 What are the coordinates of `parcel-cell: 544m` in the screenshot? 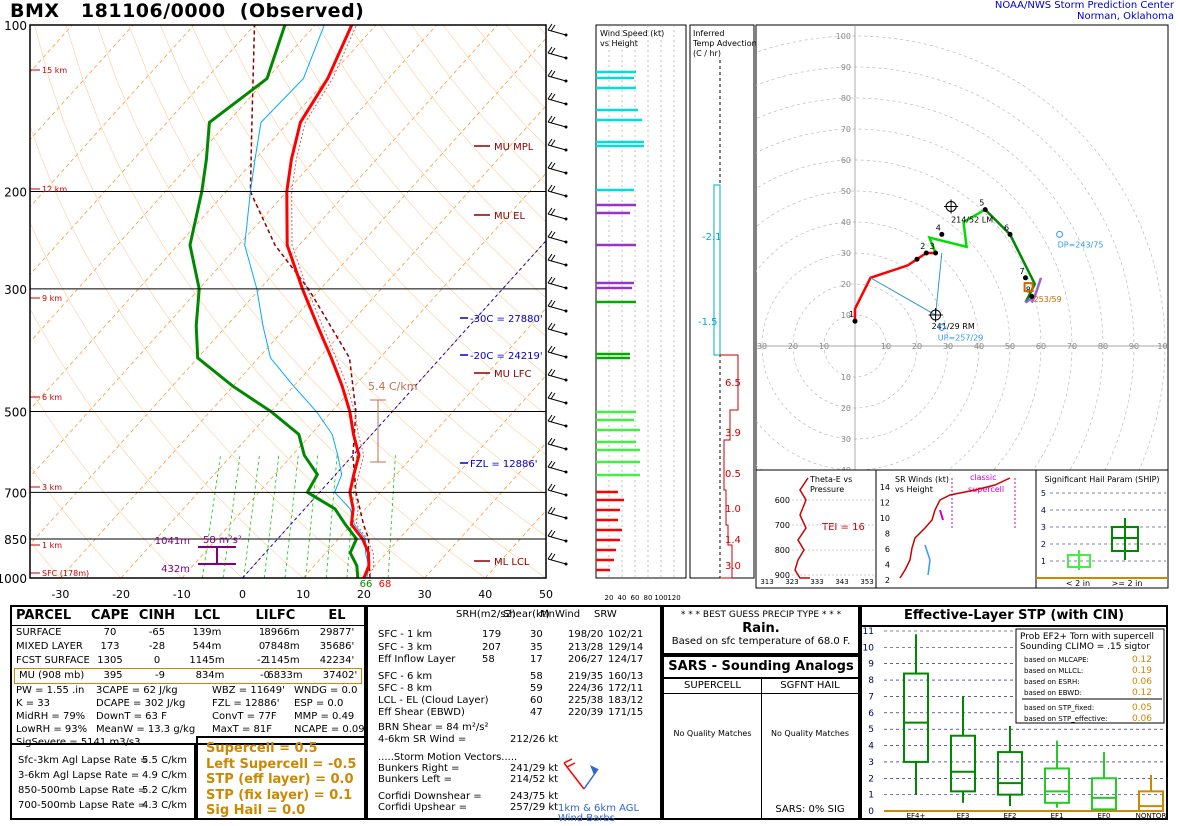 It's located at (207, 646).